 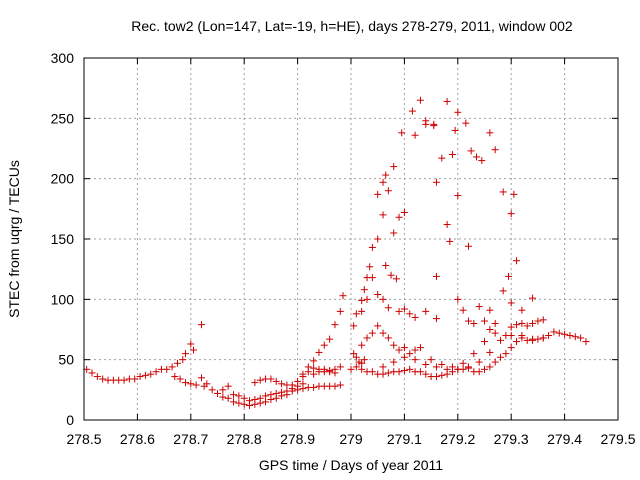 What do you see at coordinates (63, 299) in the screenshot?
I see `y-tick-label: 100` at bounding box center [63, 299].